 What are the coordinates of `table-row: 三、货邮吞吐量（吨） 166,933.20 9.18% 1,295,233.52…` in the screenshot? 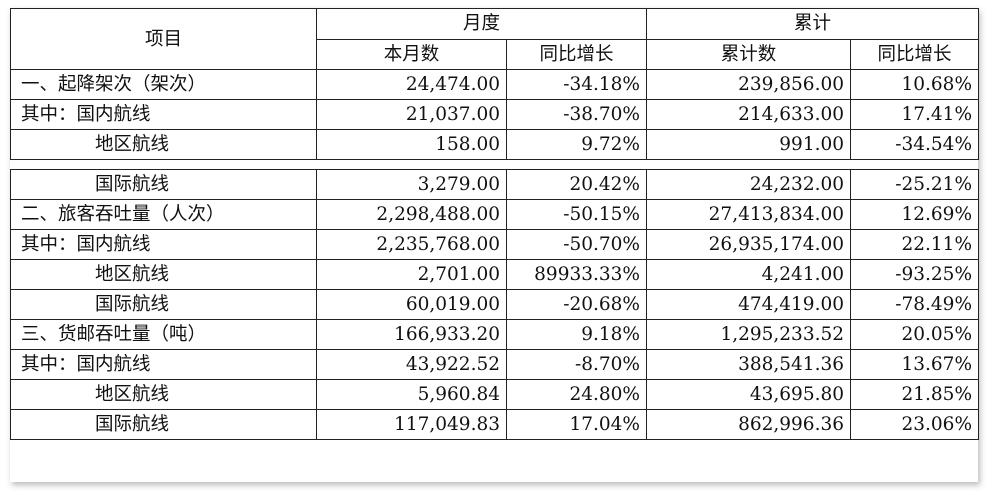 It's located at (495, 334).